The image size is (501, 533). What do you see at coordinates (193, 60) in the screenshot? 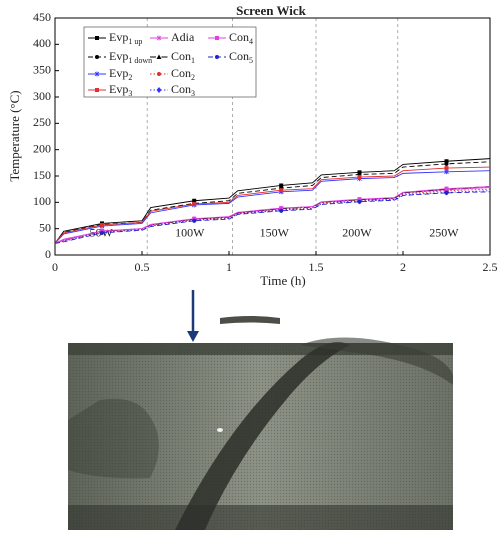
I see `legend-subscript: 1` at bounding box center [193, 60].